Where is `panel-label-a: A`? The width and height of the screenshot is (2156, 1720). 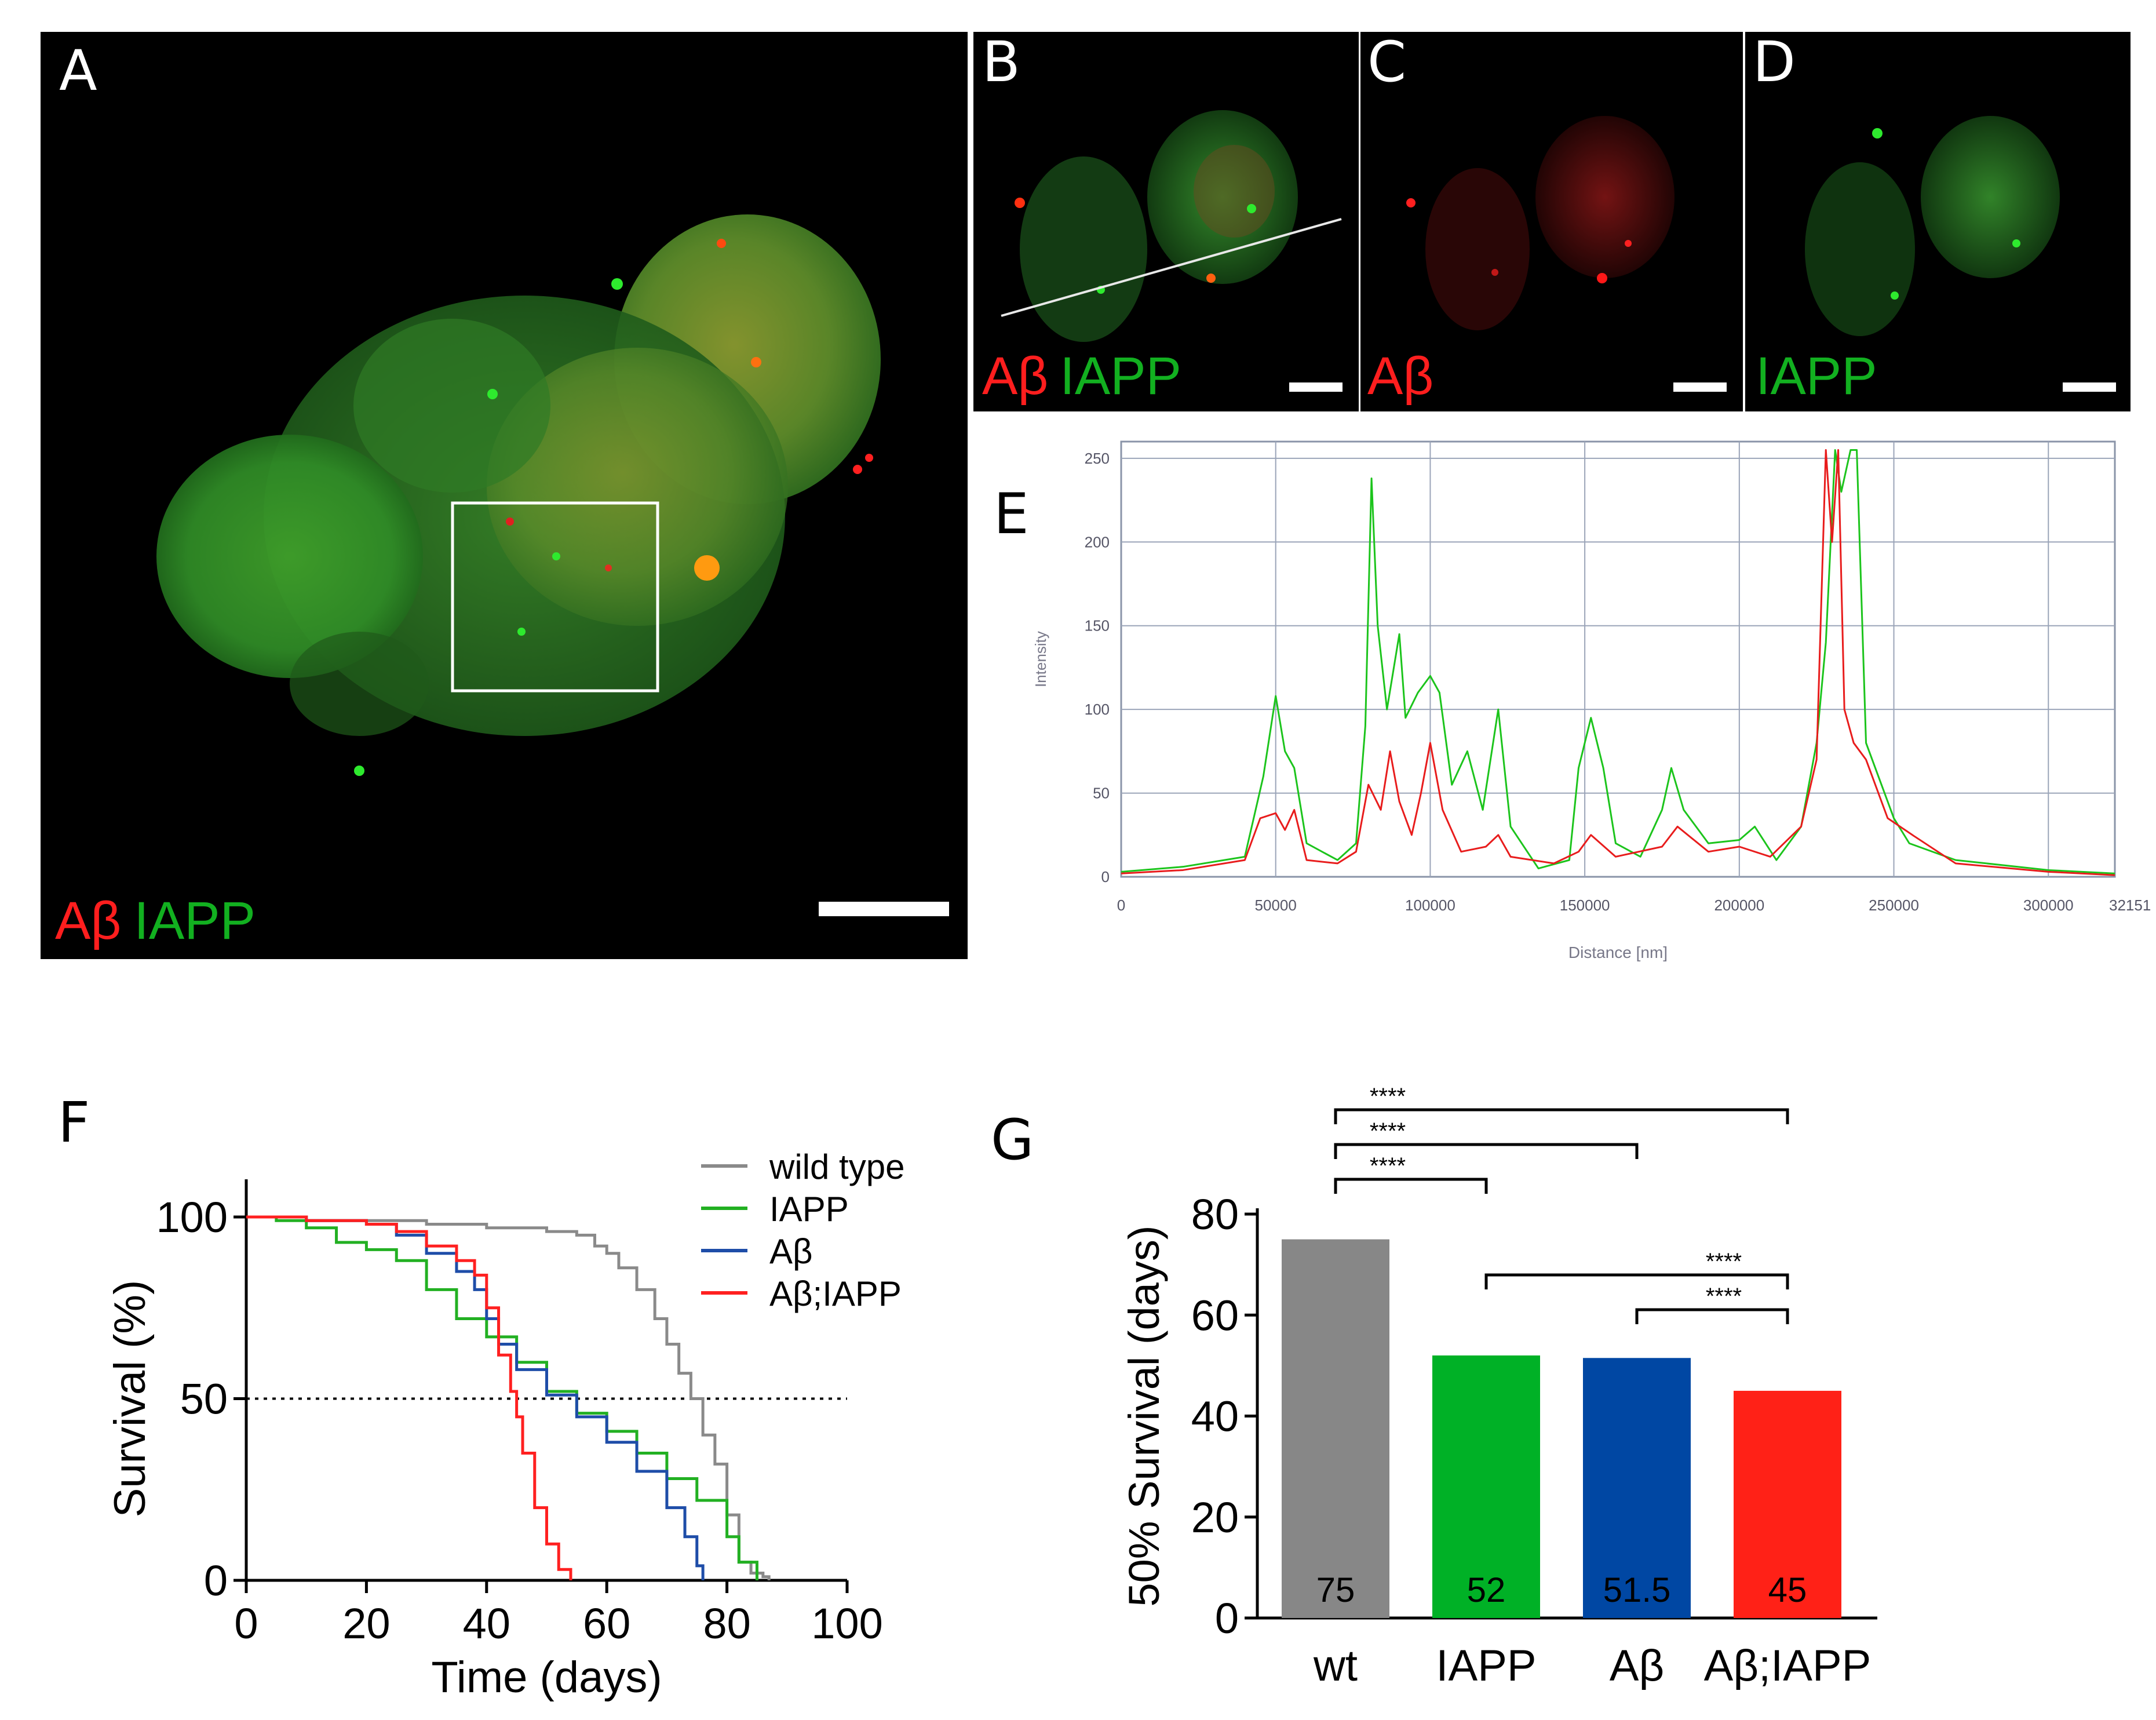
panel-label-a: A is located at coordinates (78, 70).